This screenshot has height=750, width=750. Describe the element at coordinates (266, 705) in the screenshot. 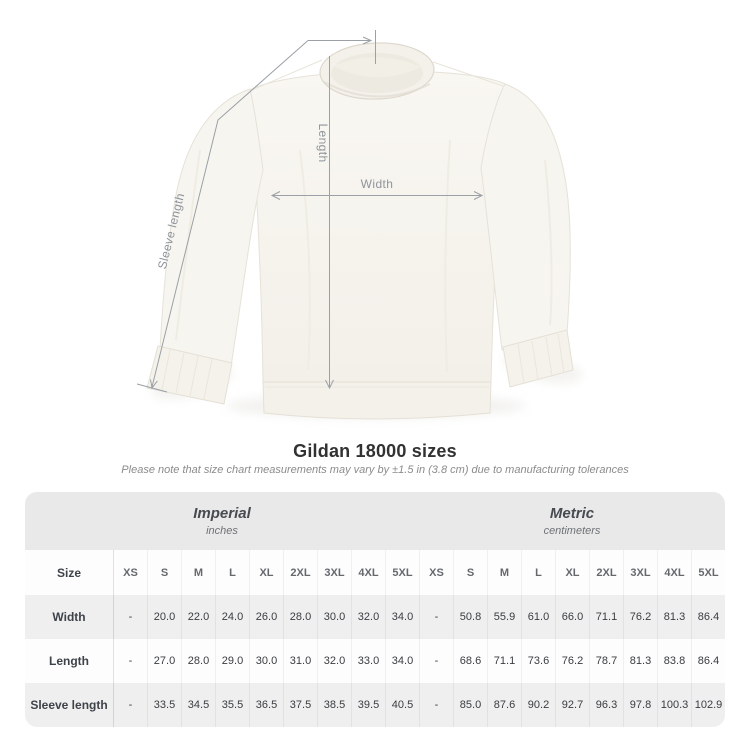

I see `value-cell-imperial: 36.5` at that location.